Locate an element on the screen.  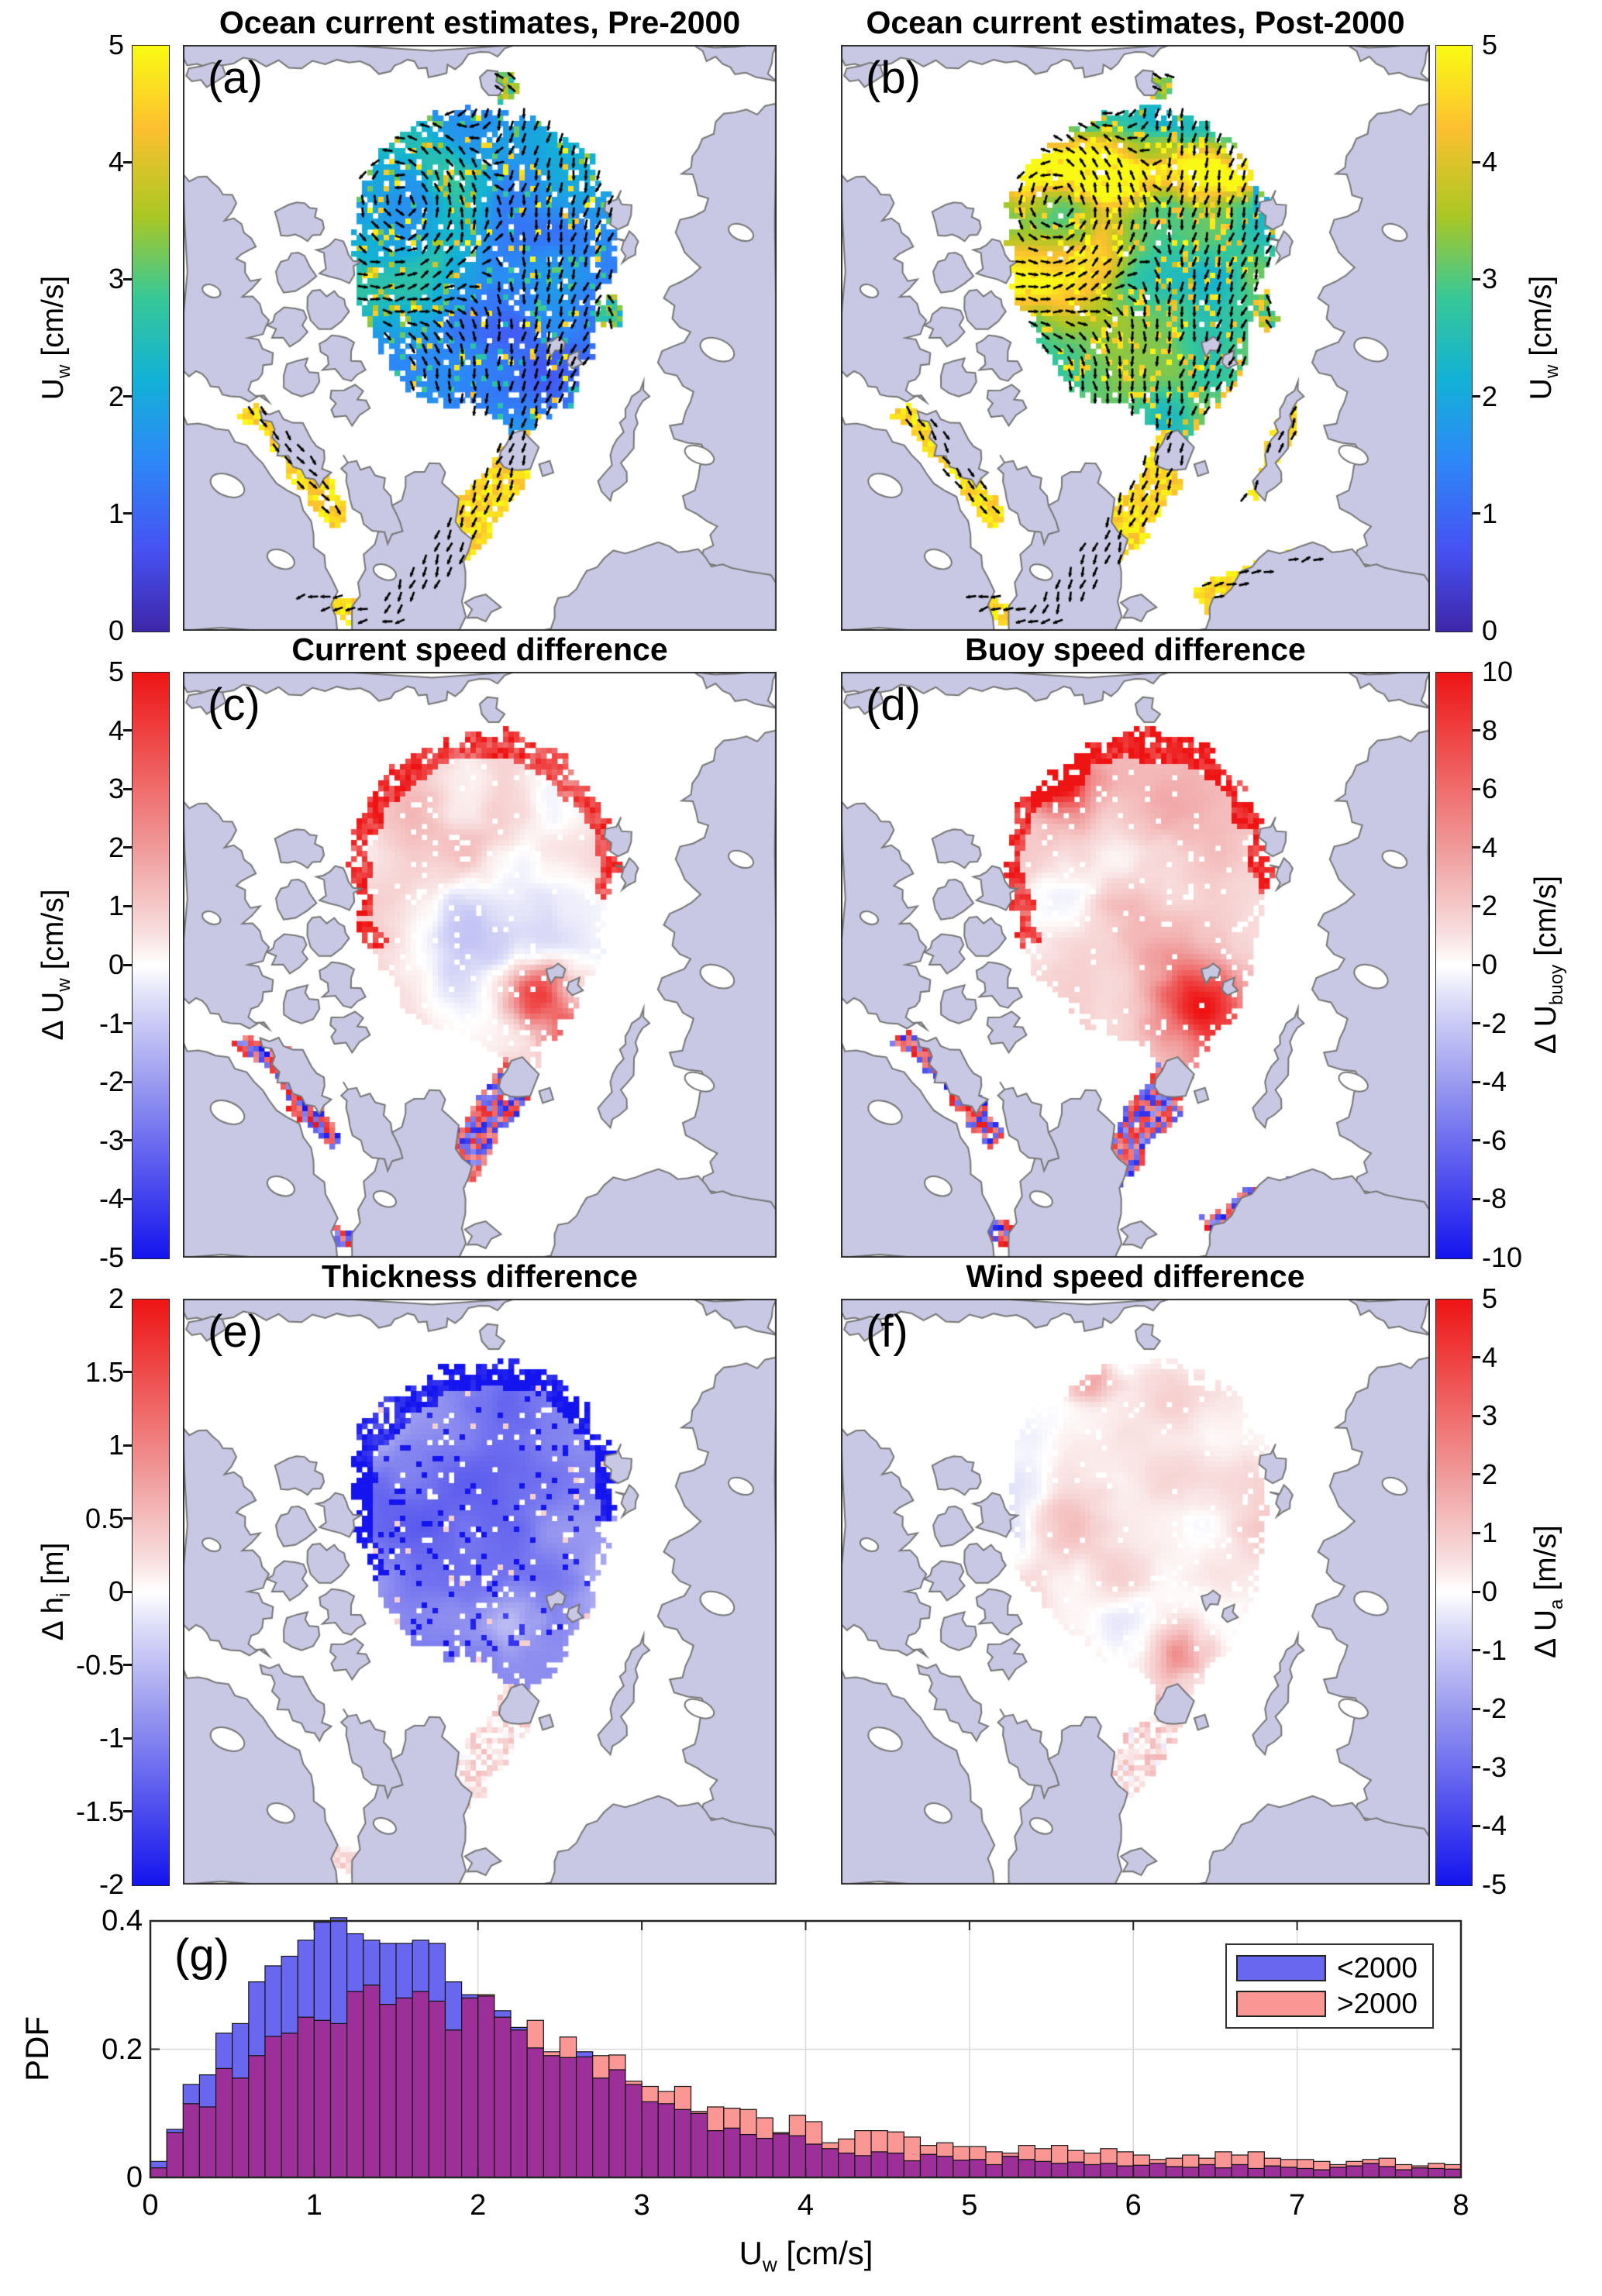
panel-d-title: Buoy speed difference is located at coordinates (1135, 650).